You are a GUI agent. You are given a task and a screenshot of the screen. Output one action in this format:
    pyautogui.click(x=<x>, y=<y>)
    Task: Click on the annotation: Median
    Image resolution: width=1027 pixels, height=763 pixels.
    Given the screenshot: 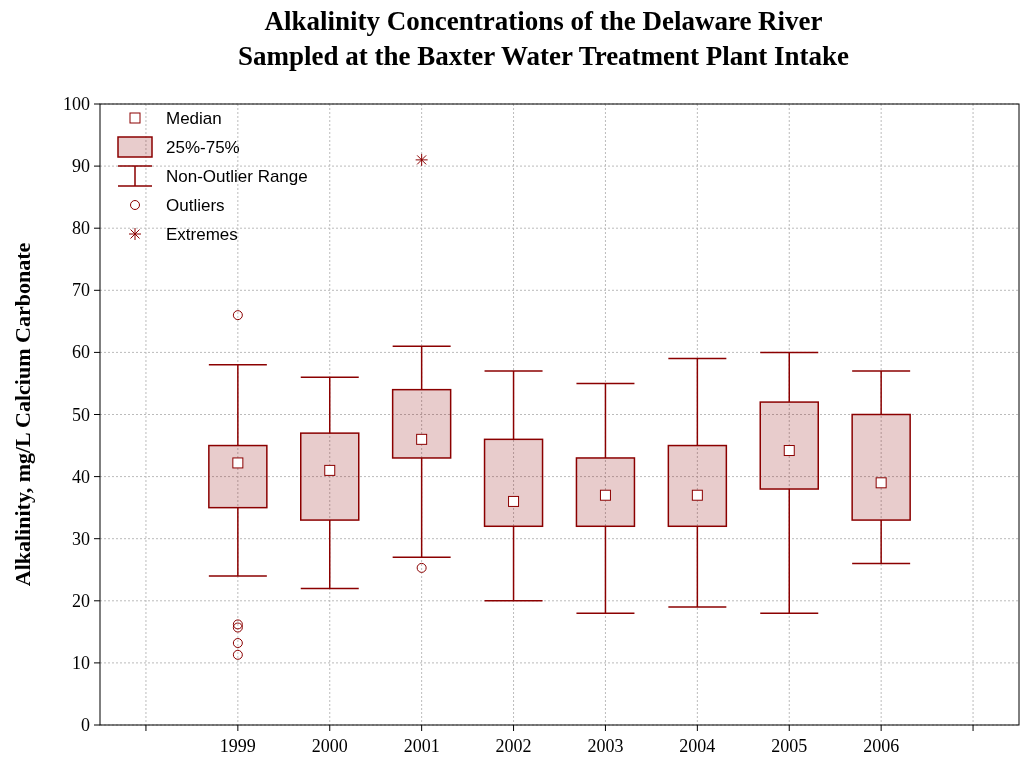 What is the action you would take?
    pyautogui.click(x=194, y=118)
    